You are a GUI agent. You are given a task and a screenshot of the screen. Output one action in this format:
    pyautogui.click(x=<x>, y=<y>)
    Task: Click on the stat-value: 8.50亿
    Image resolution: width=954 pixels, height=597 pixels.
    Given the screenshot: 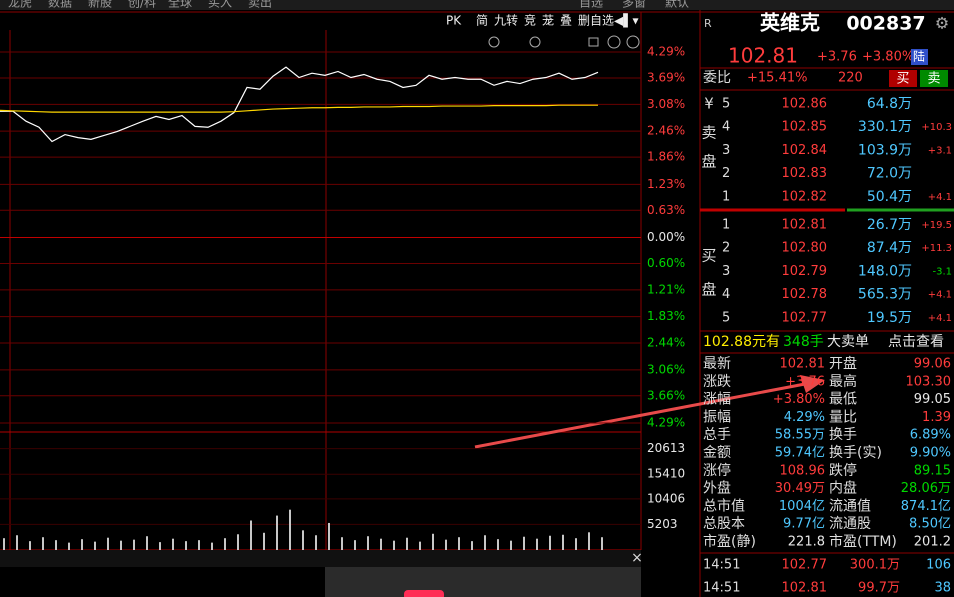 What is the action you would take?
    pyautogui.click(x=930, y=524)
    